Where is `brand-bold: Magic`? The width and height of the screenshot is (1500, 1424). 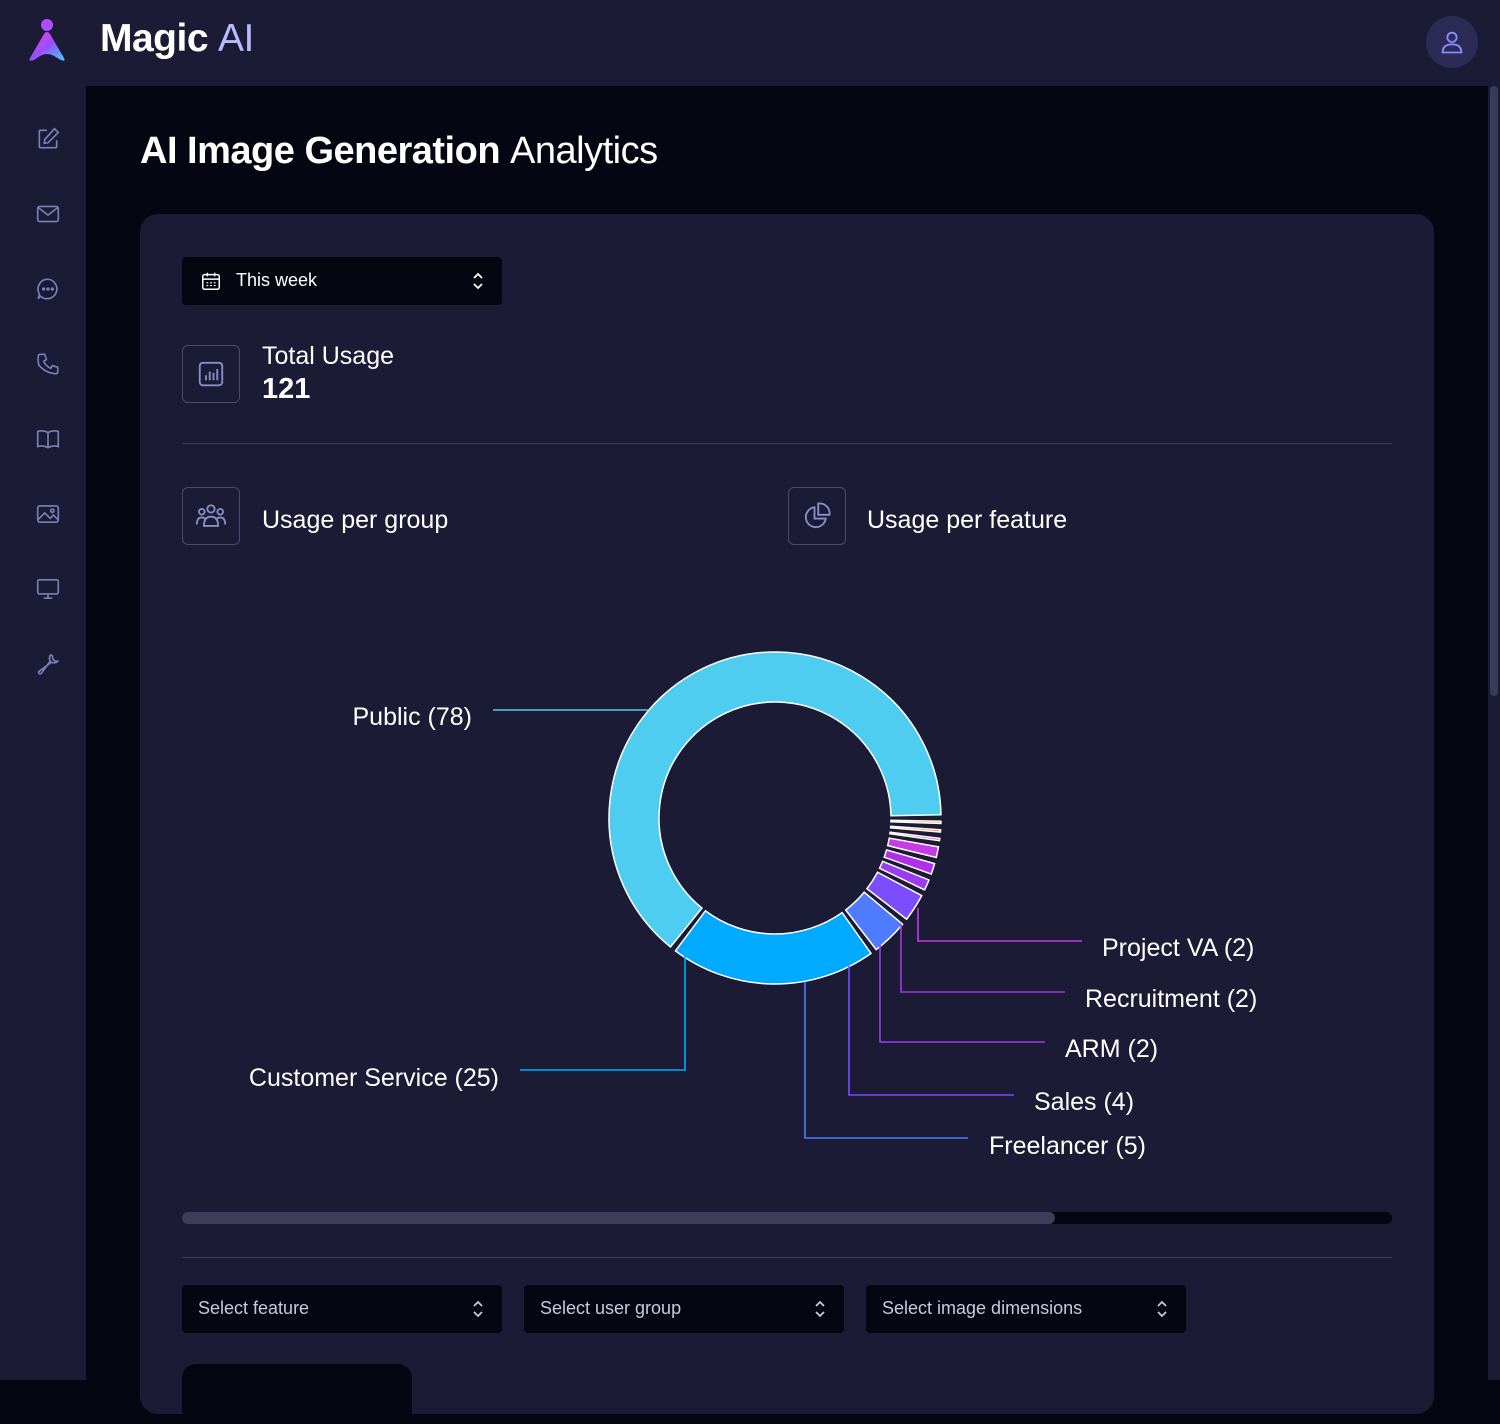 brand-bold: Magic is located at coordinates (154, 38).